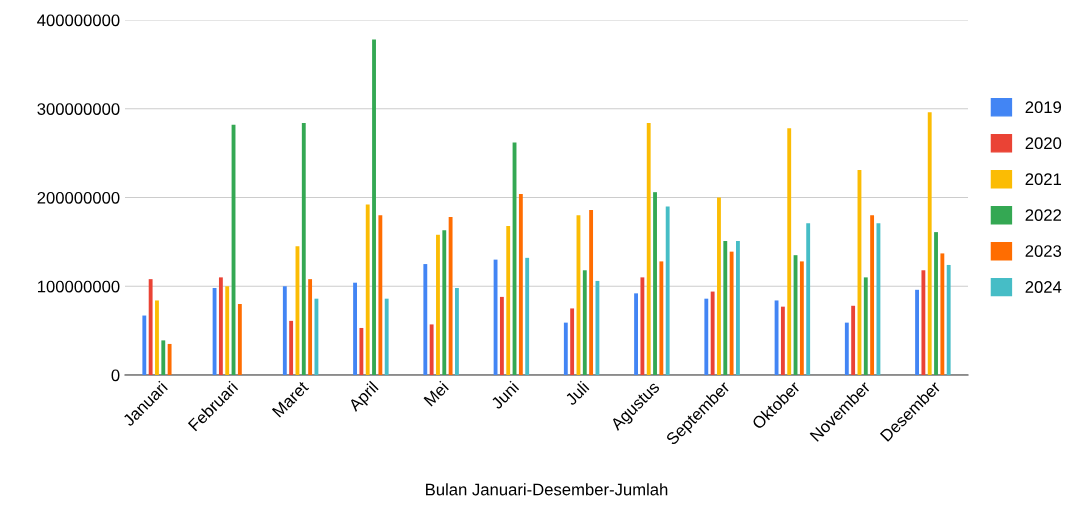 This screenshot has width=1085, height=516. What do you see at coordinates (79, 286) in the screenshot?
I see `y-tick-label: 100000000` at bounding box center [79, 286].